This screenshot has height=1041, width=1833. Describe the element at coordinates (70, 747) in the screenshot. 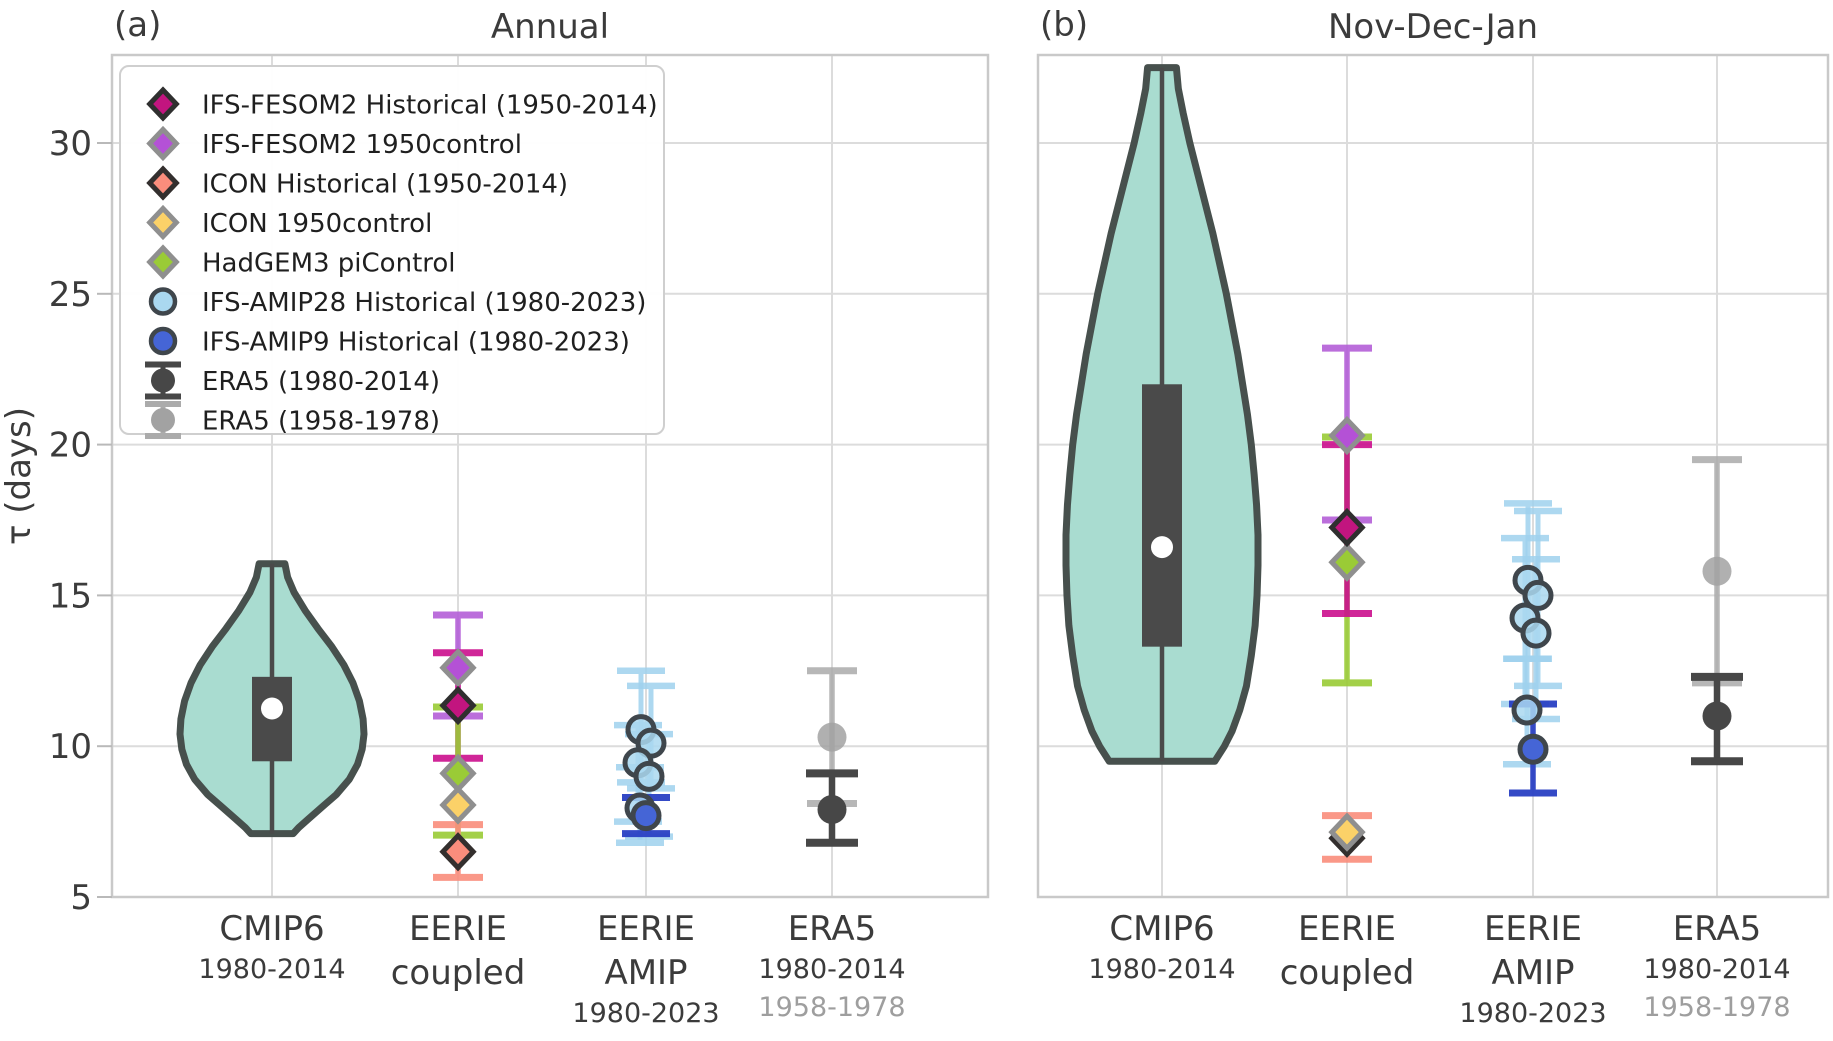

I see `y-tick-label: 10` at that location.